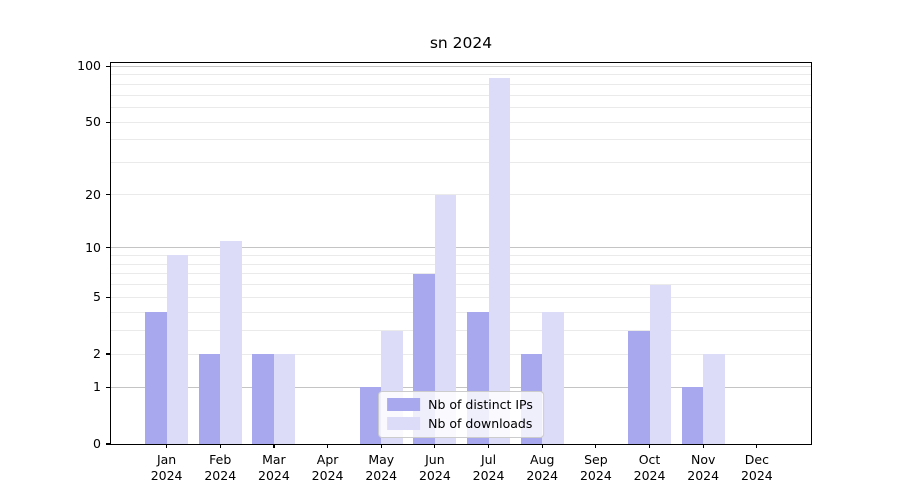 Image resolution: width=900 pixels, height=500 pixels. Describe the element at coordinates (692, 415) in the screenshot. I see `bar-distinct-ips-nov` at that location.